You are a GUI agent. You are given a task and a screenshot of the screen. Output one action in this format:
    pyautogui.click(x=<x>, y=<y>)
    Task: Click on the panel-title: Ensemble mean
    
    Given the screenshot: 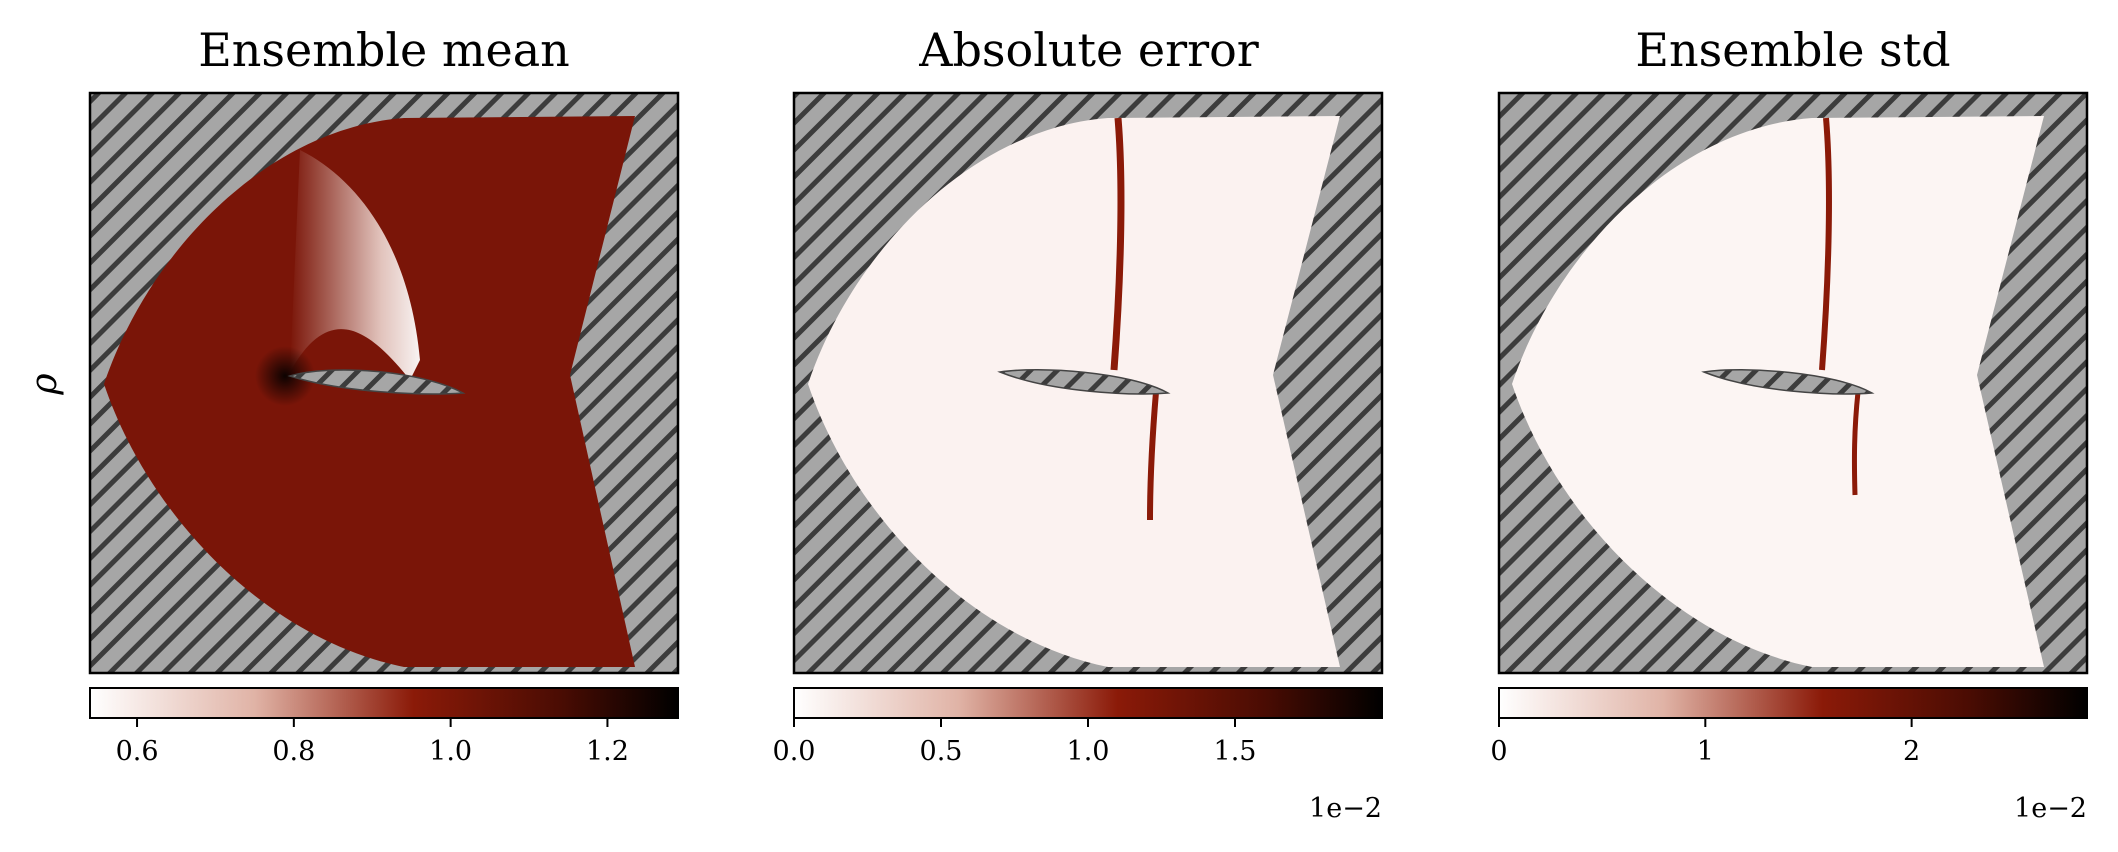 What is the action you would take?
    pyautogui.click(x=384, y=50)
    